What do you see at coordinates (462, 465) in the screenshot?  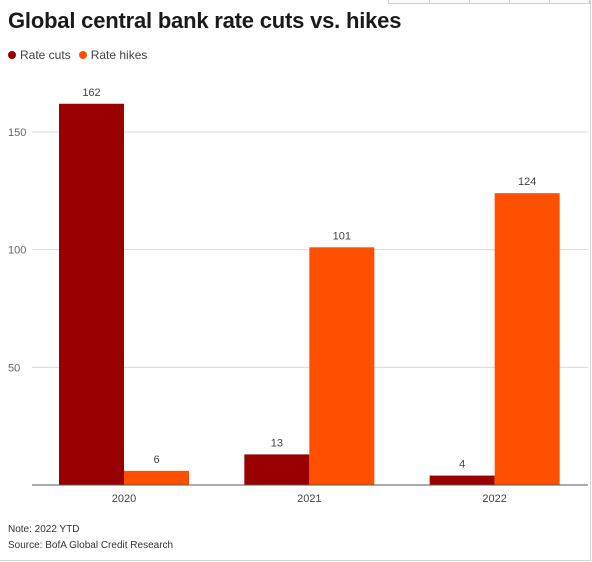 I see `data-label-rate-cuts-2022: 4` at bounding box center [462, 465].